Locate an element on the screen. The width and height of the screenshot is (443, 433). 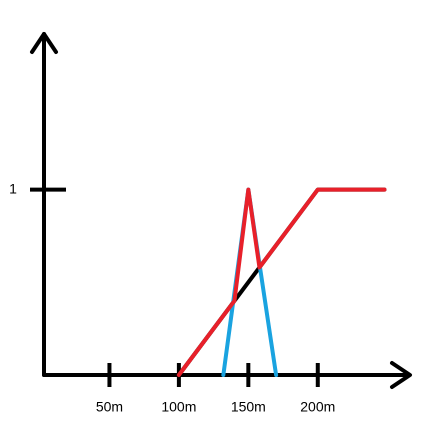
x-tick-label: 200m is located at coordinates (317, 407).